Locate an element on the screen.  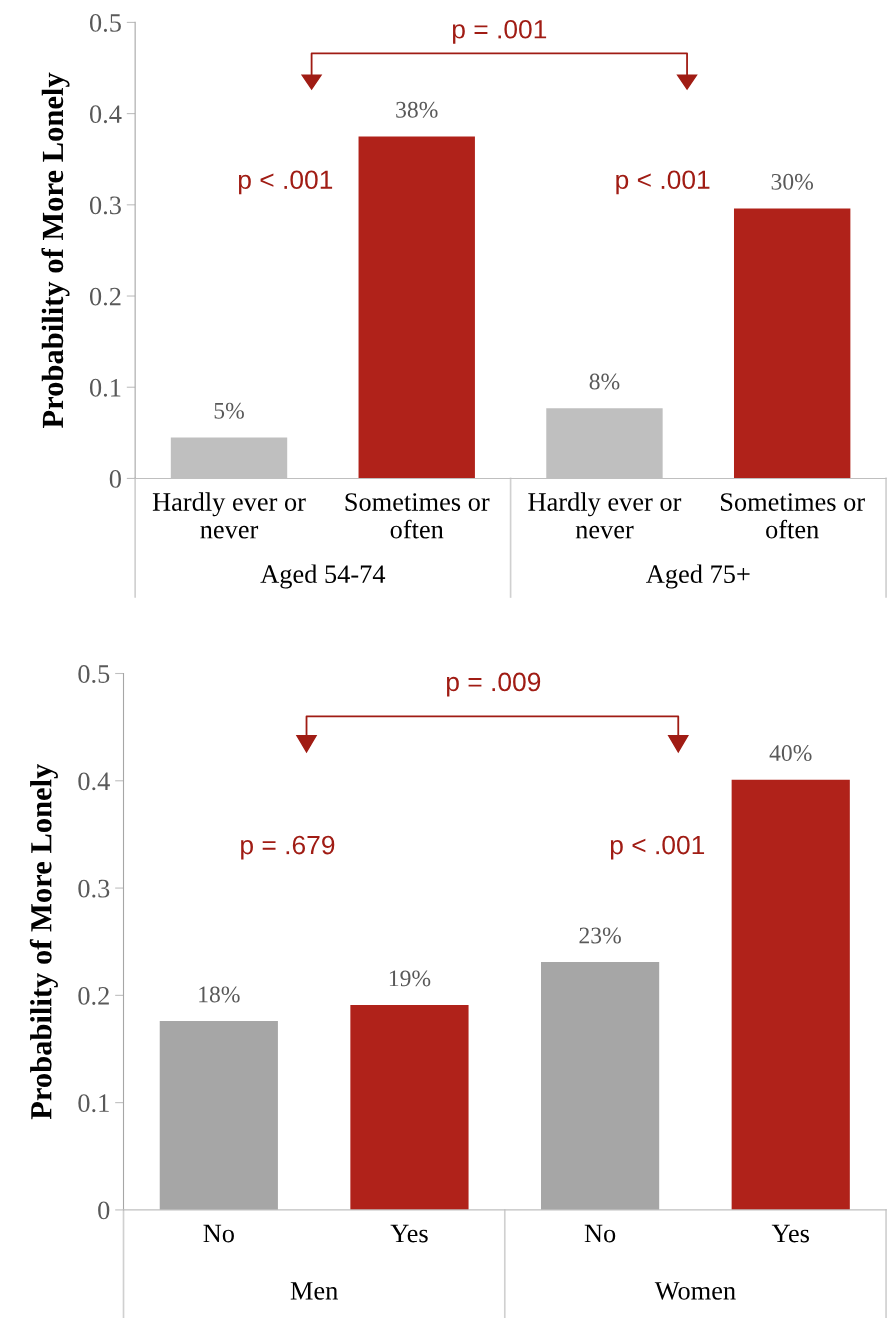
data-label: 40% is located at coordinates (790, 753).